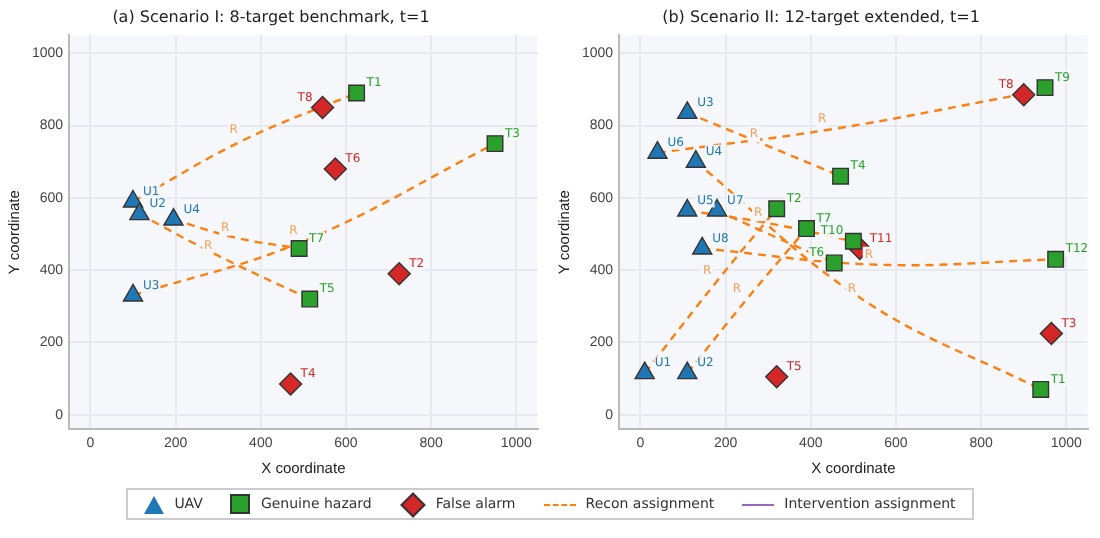  What do you see at coordinates (821, 16) in the screenshot?
I see `chart-title: (b) Scenario II: 12-target extended, t=1` at bounding box center [821, 16].